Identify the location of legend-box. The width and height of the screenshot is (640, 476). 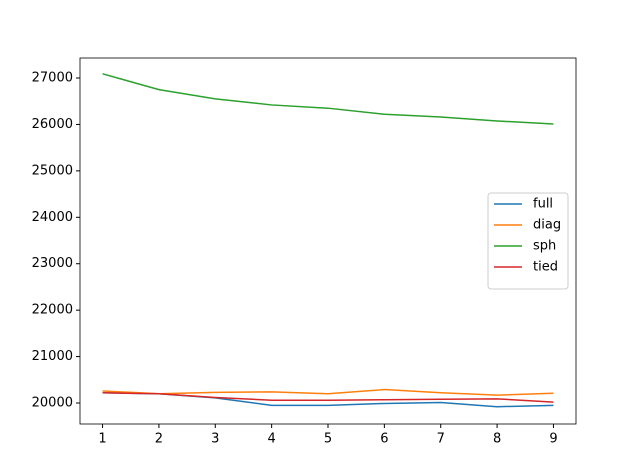
(528, 241).